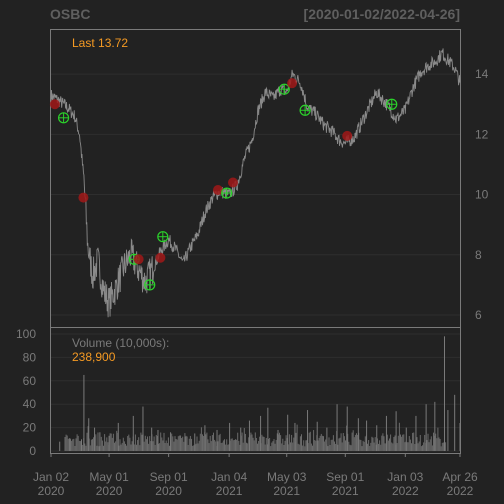  What do you see at coordinates (51, 477) in the screenshot?
I see `date-tick-label: Jan 02` at bounding box center [51, 477].